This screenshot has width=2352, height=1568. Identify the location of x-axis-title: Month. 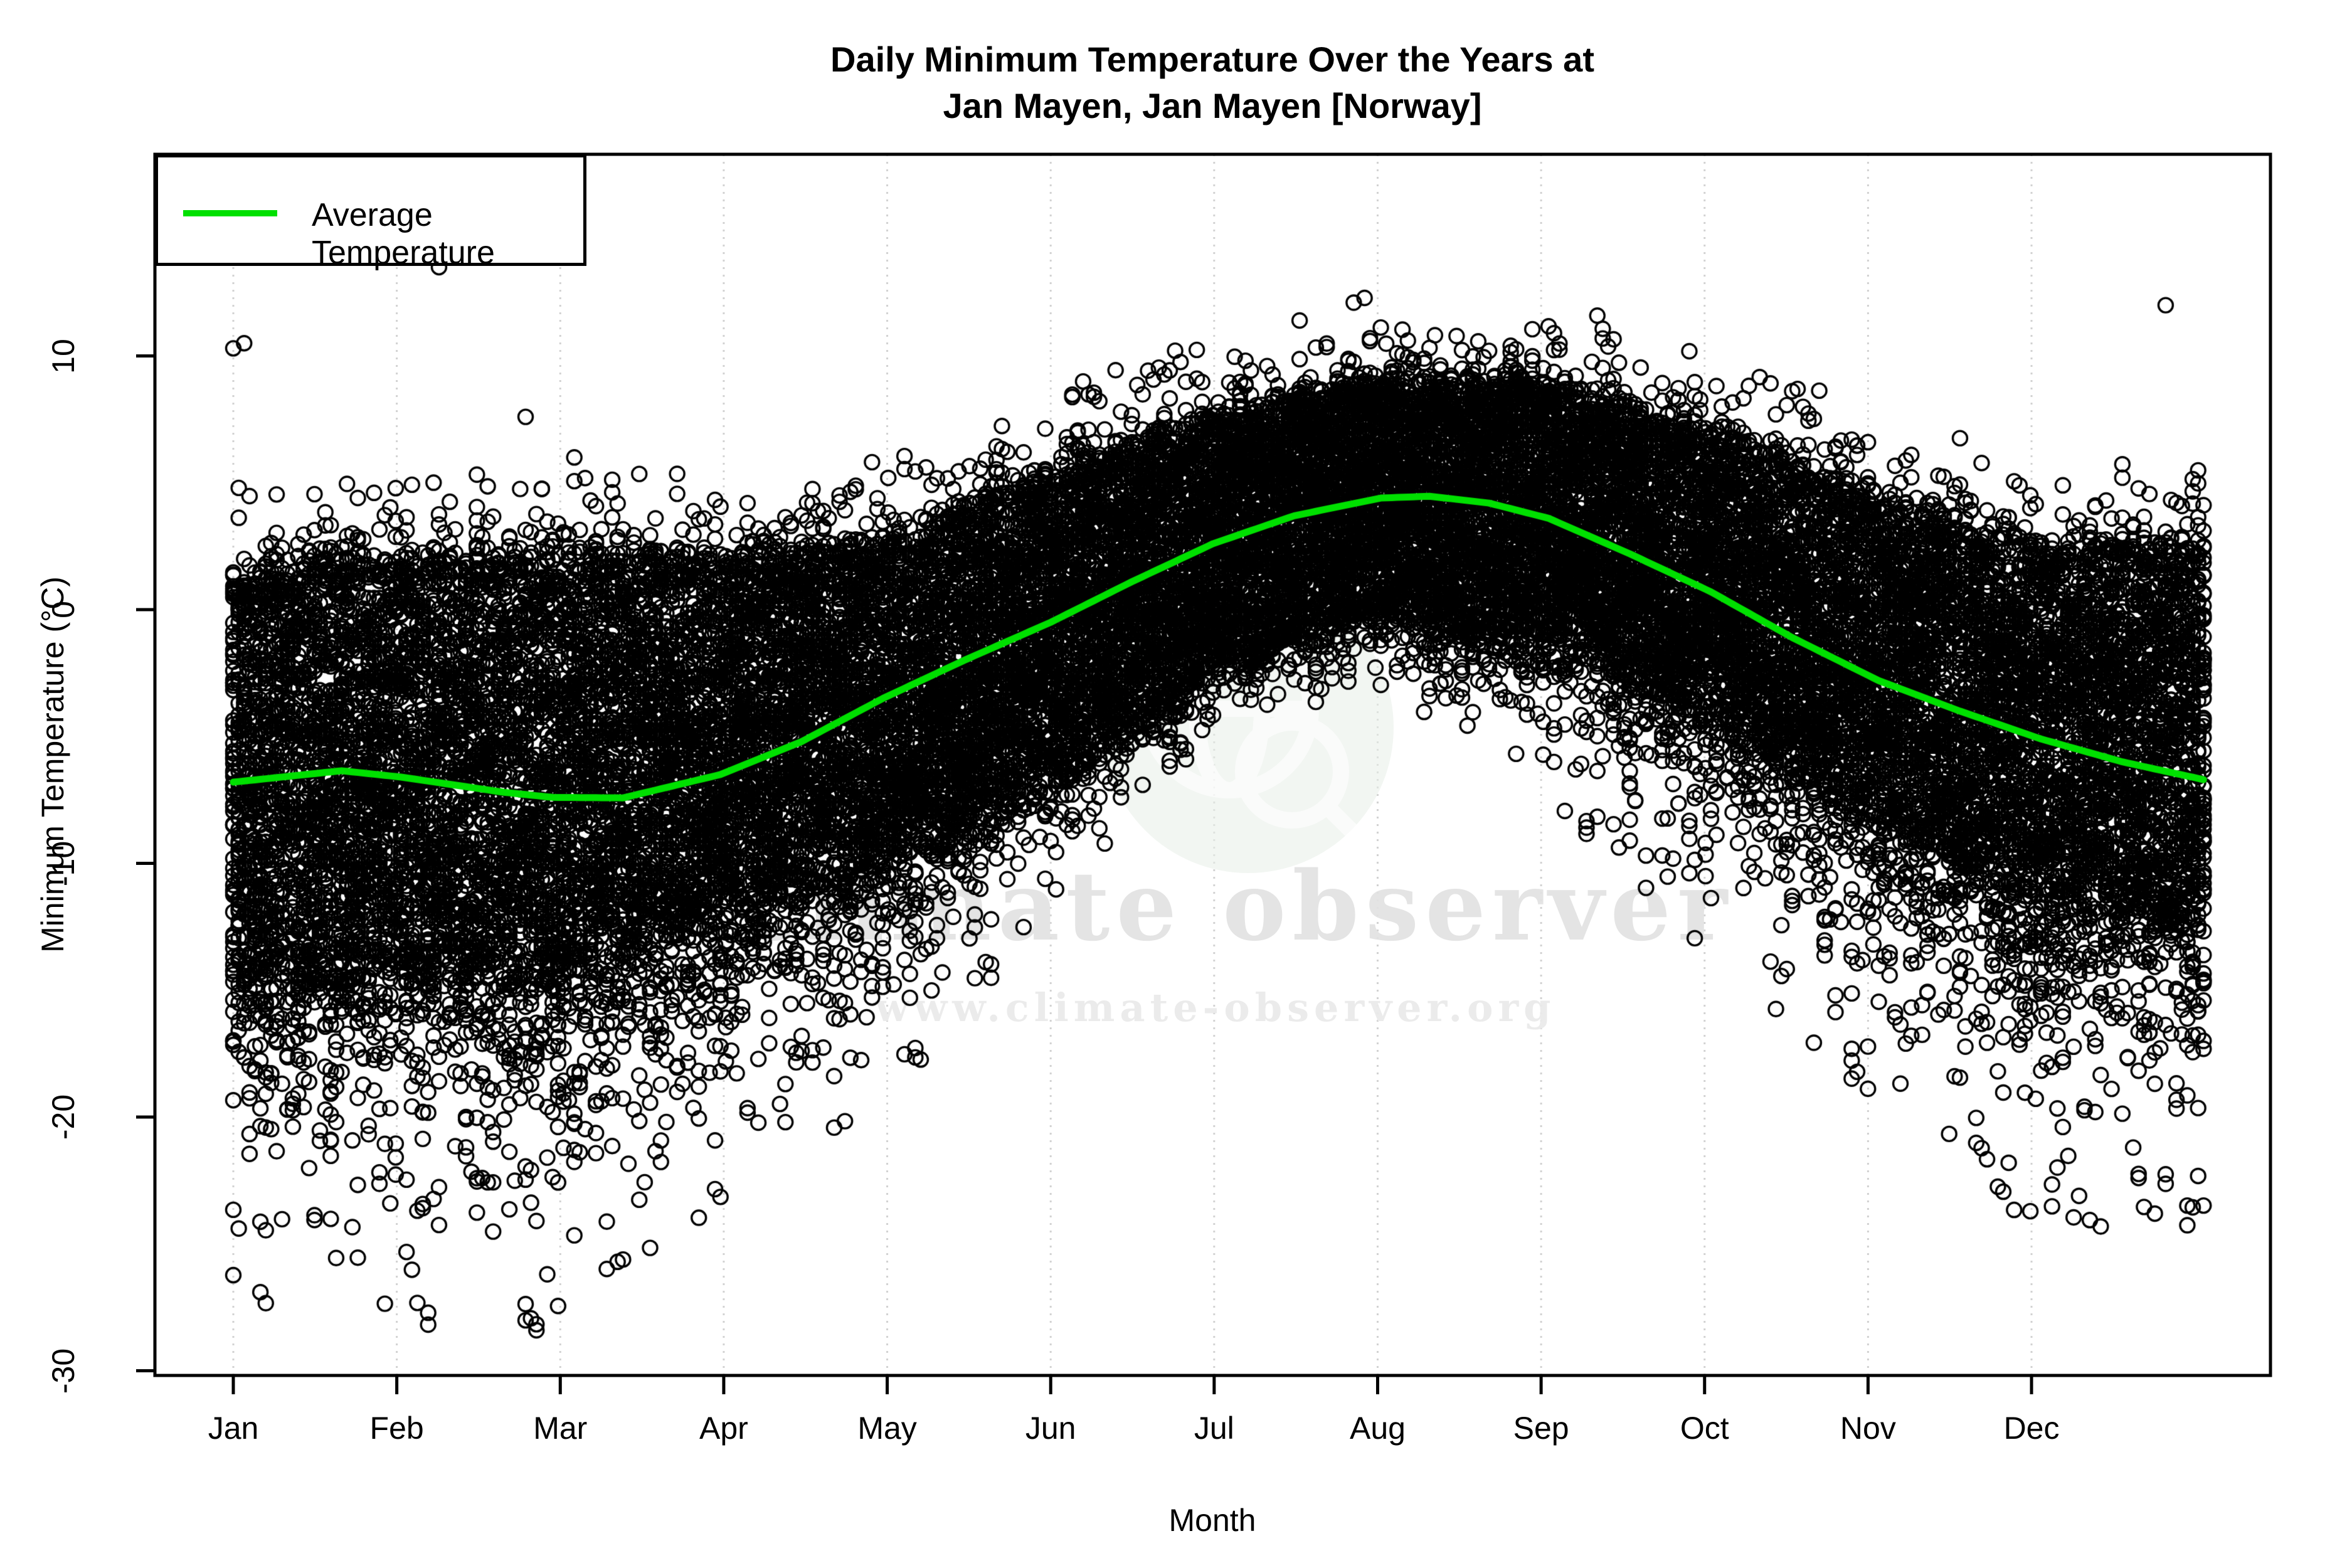
(1212, 1520).